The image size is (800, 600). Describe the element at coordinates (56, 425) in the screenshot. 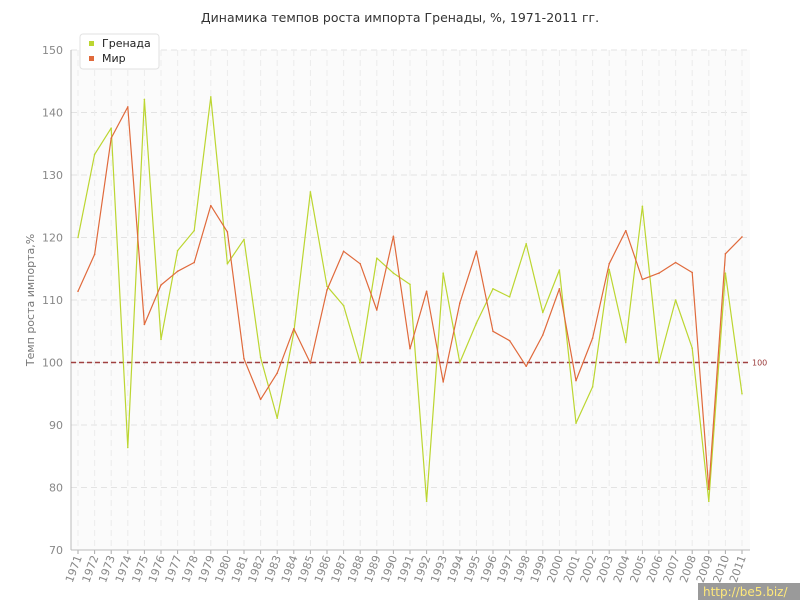

I see `y-tick-label: 90` at that location.